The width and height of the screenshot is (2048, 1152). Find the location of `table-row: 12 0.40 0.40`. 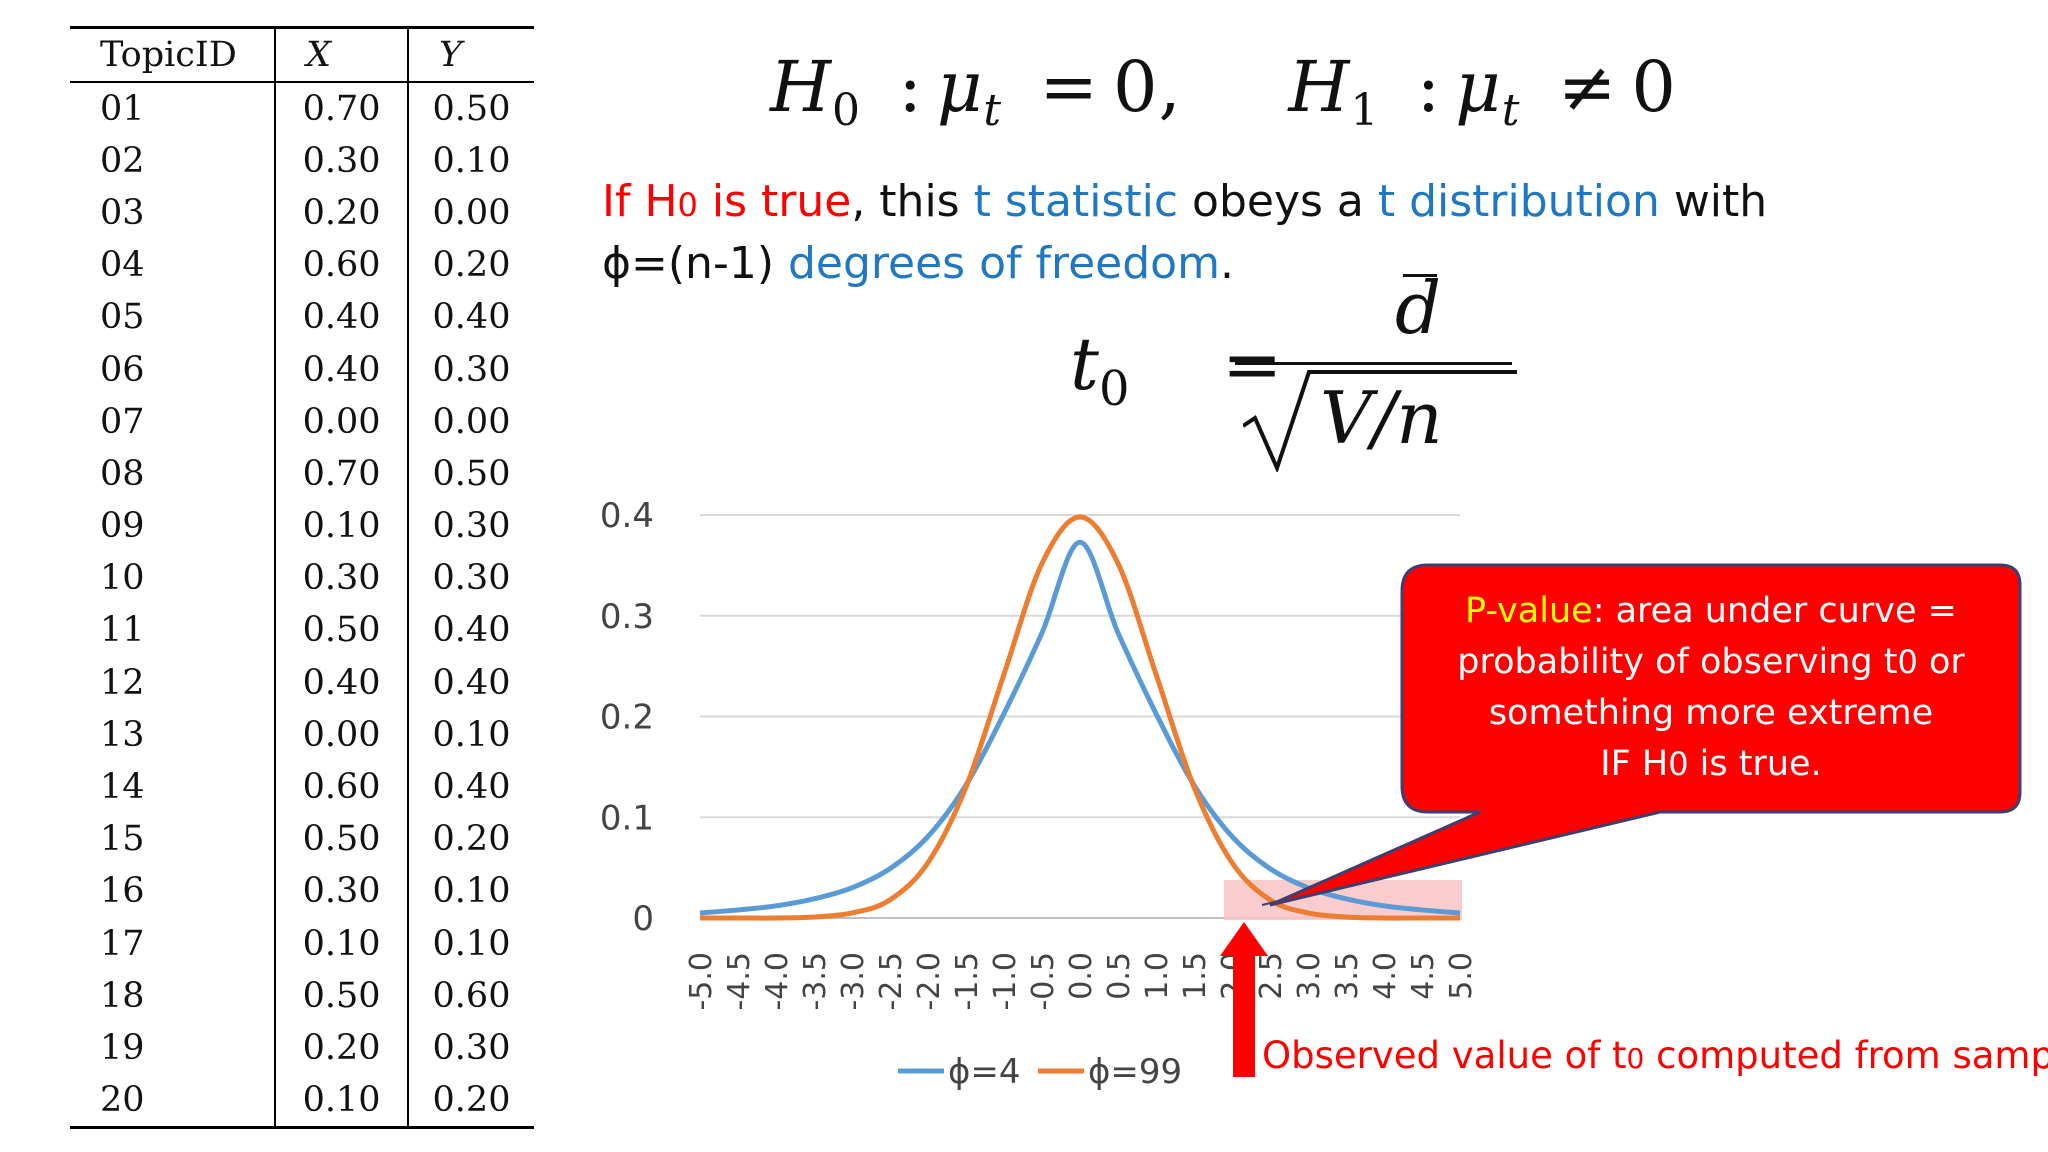

table-row: 12 0.40 0.40 is located at coordinates (302, 682).